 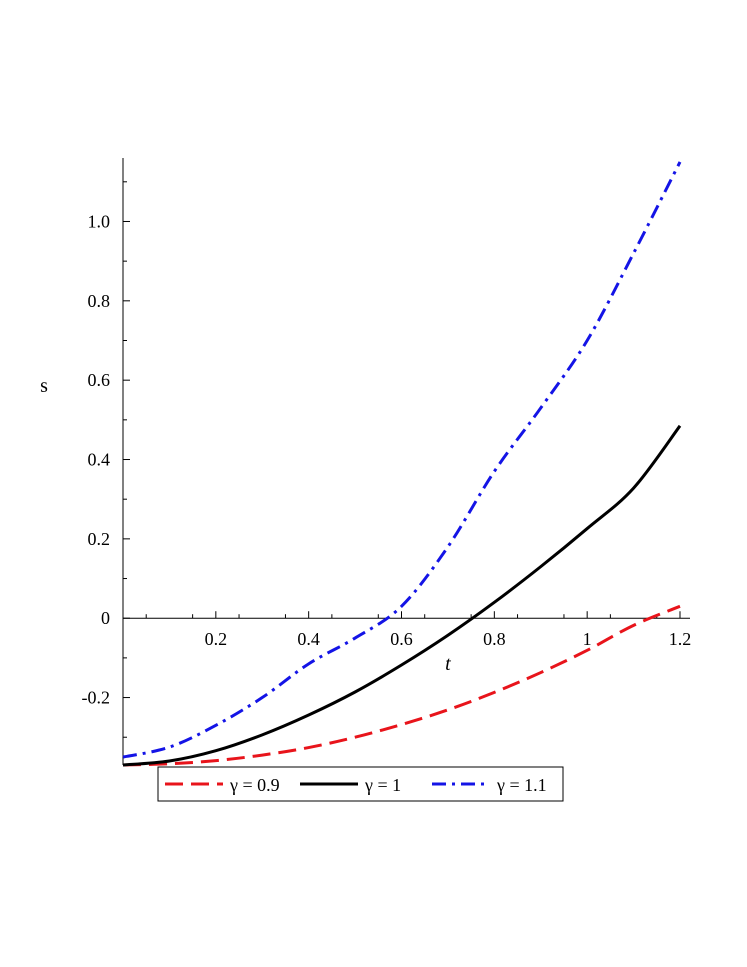 I want to click on x-axis-label: t, so click(x=448, y=664).